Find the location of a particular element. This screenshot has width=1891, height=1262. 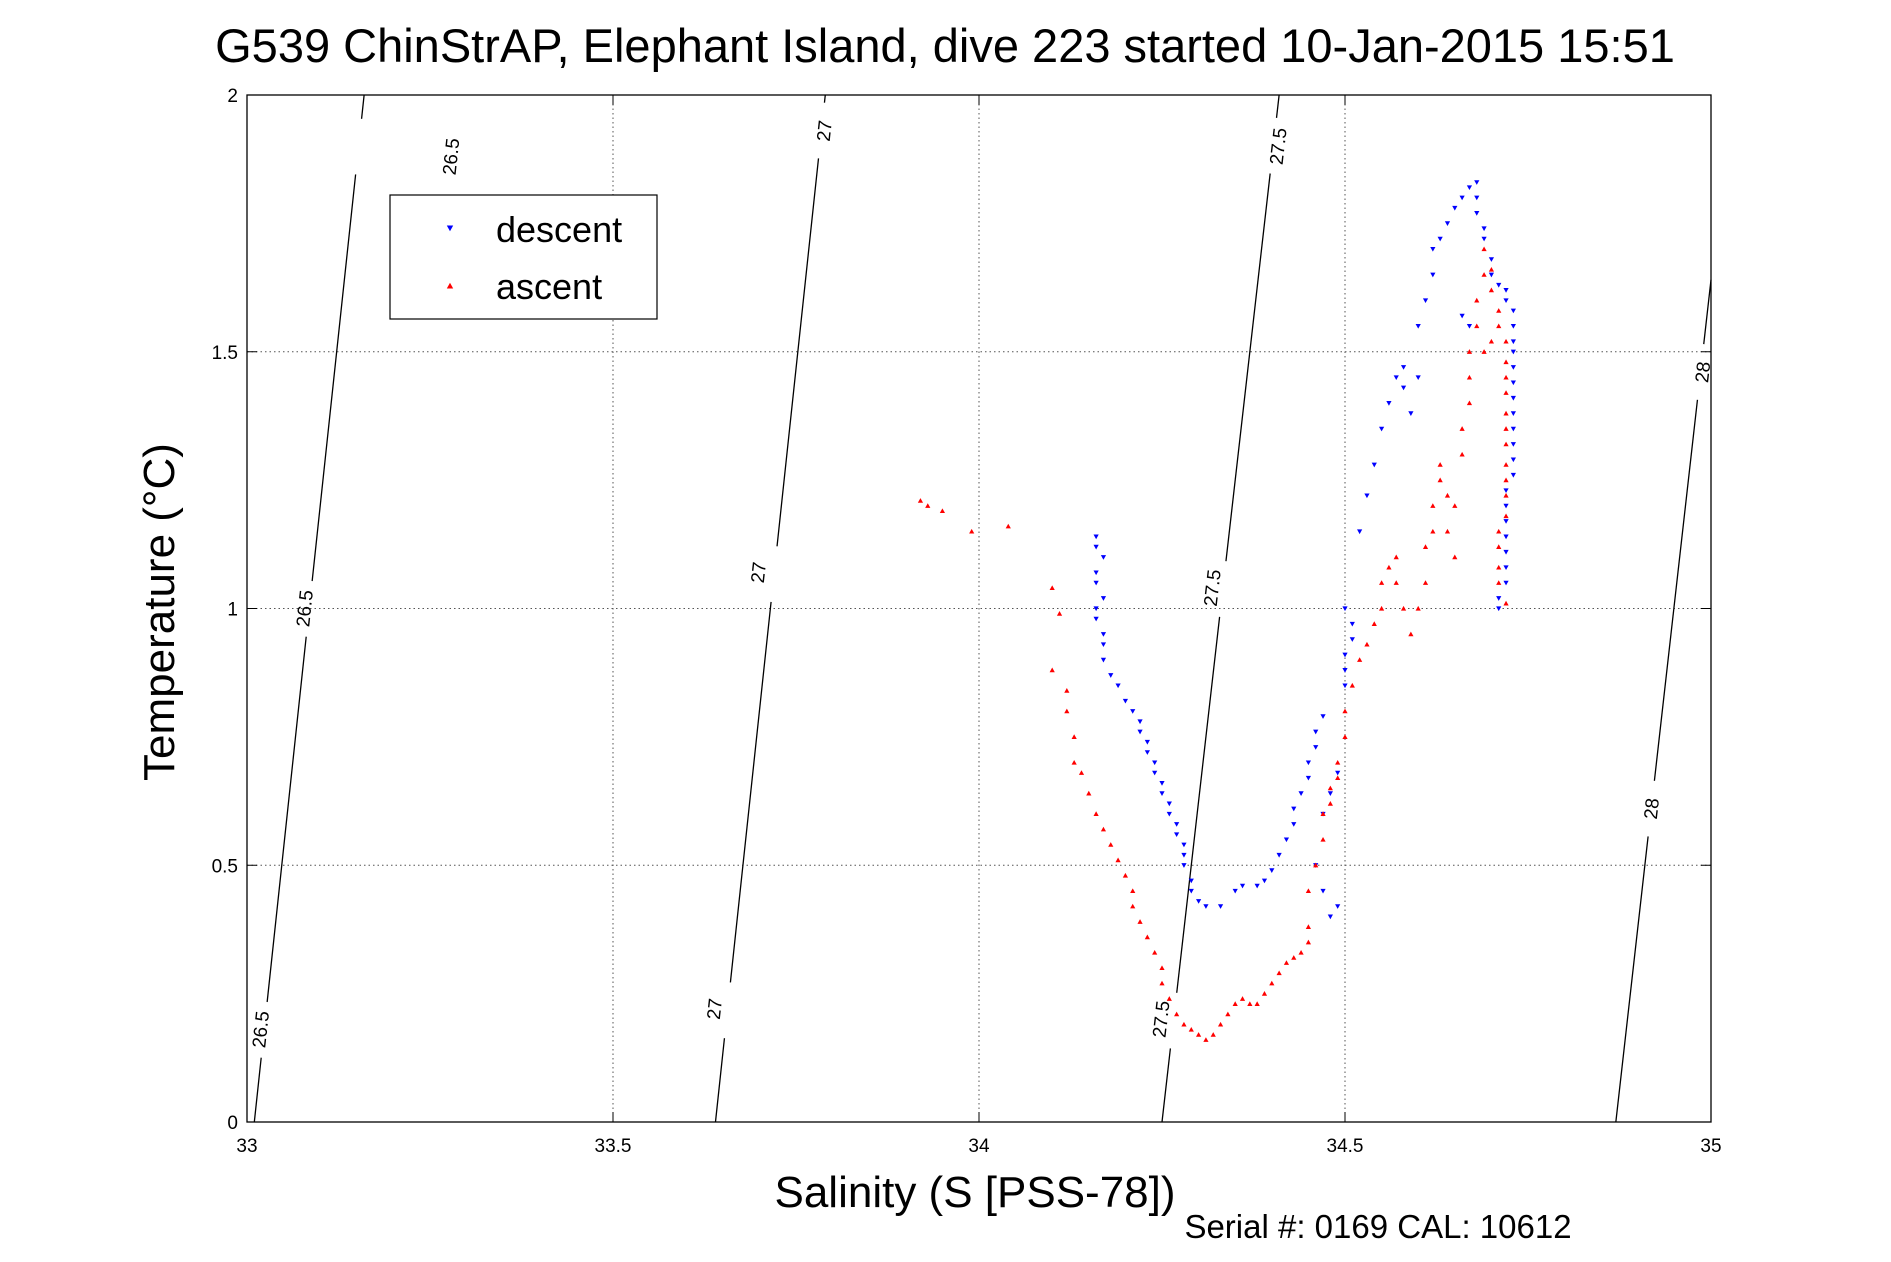

y-tick-label: 1.5 is located at coordinates (225, 353).